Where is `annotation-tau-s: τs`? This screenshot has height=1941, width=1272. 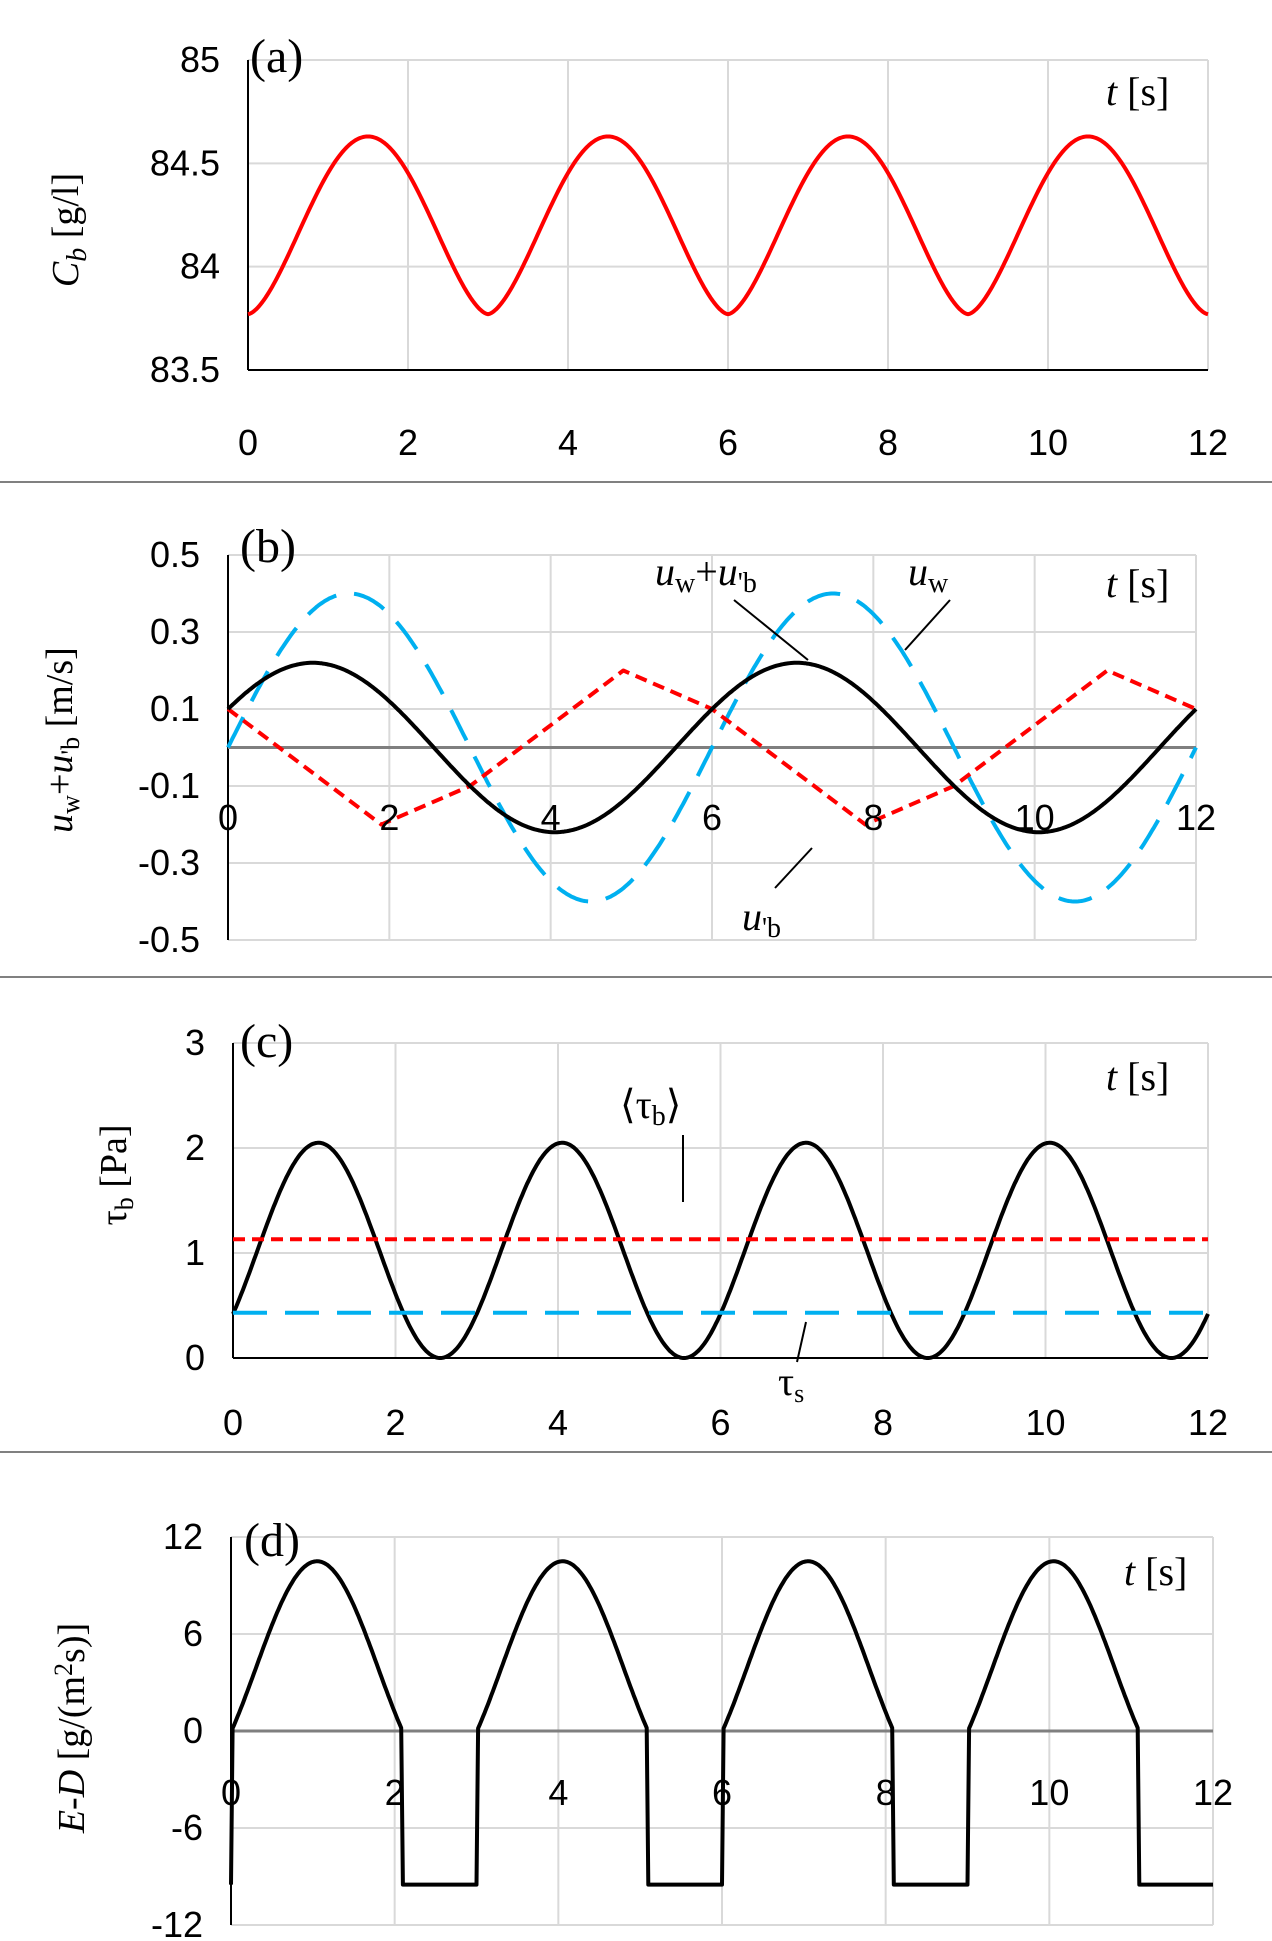 annotation-tau-s: τs is located at coordinates (791, 1383).